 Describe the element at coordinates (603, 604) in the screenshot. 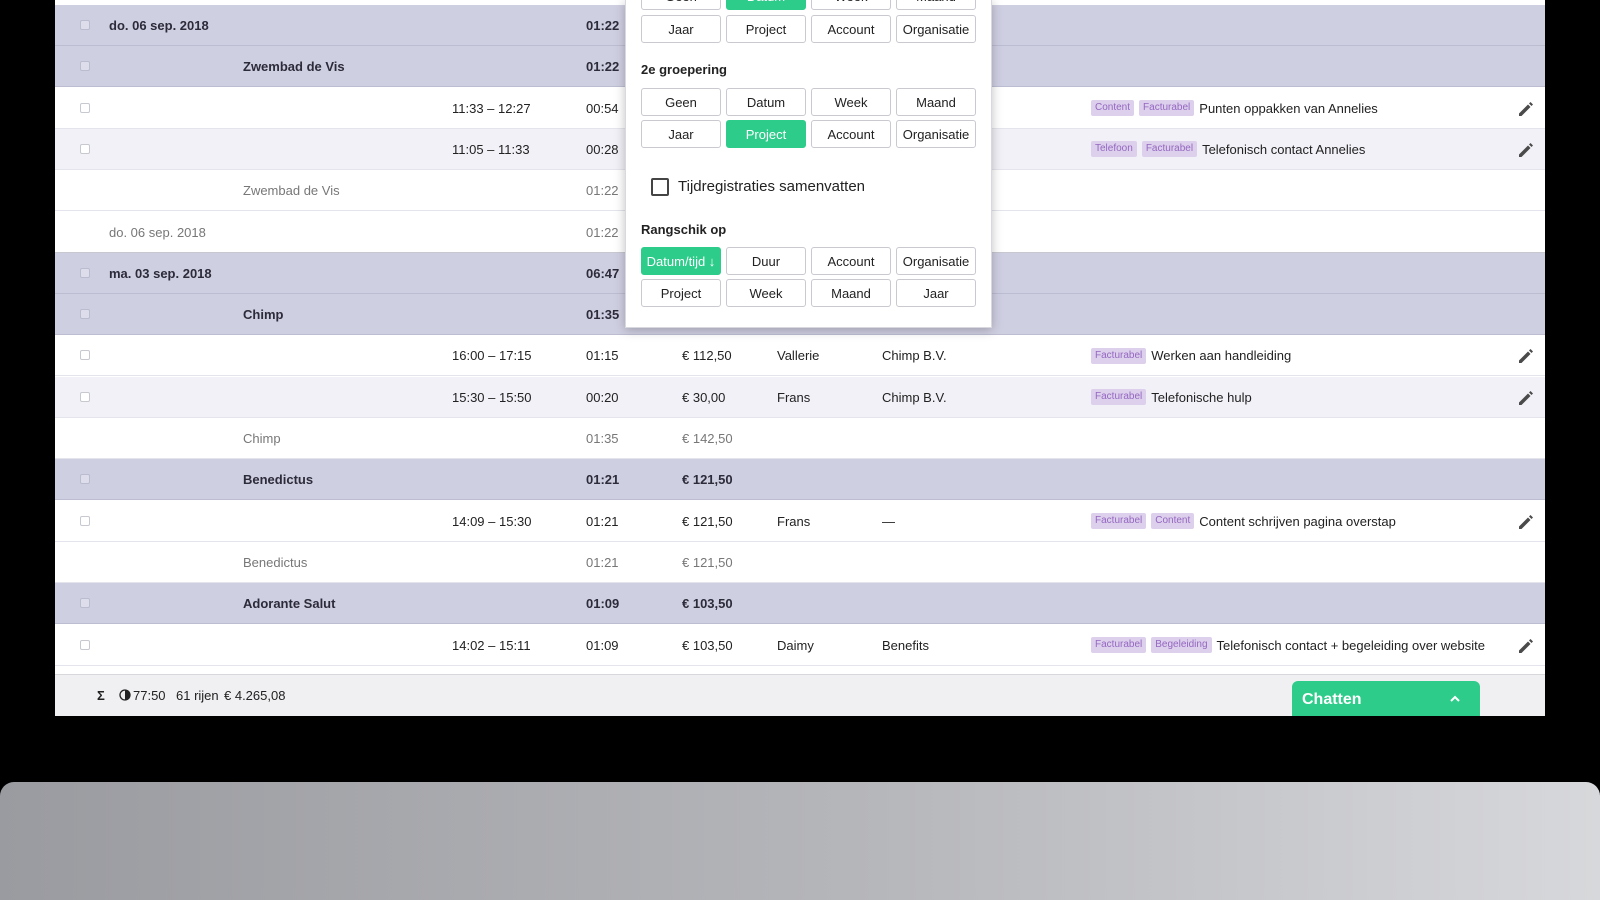

I see `row-duration: 01:09` at that location.